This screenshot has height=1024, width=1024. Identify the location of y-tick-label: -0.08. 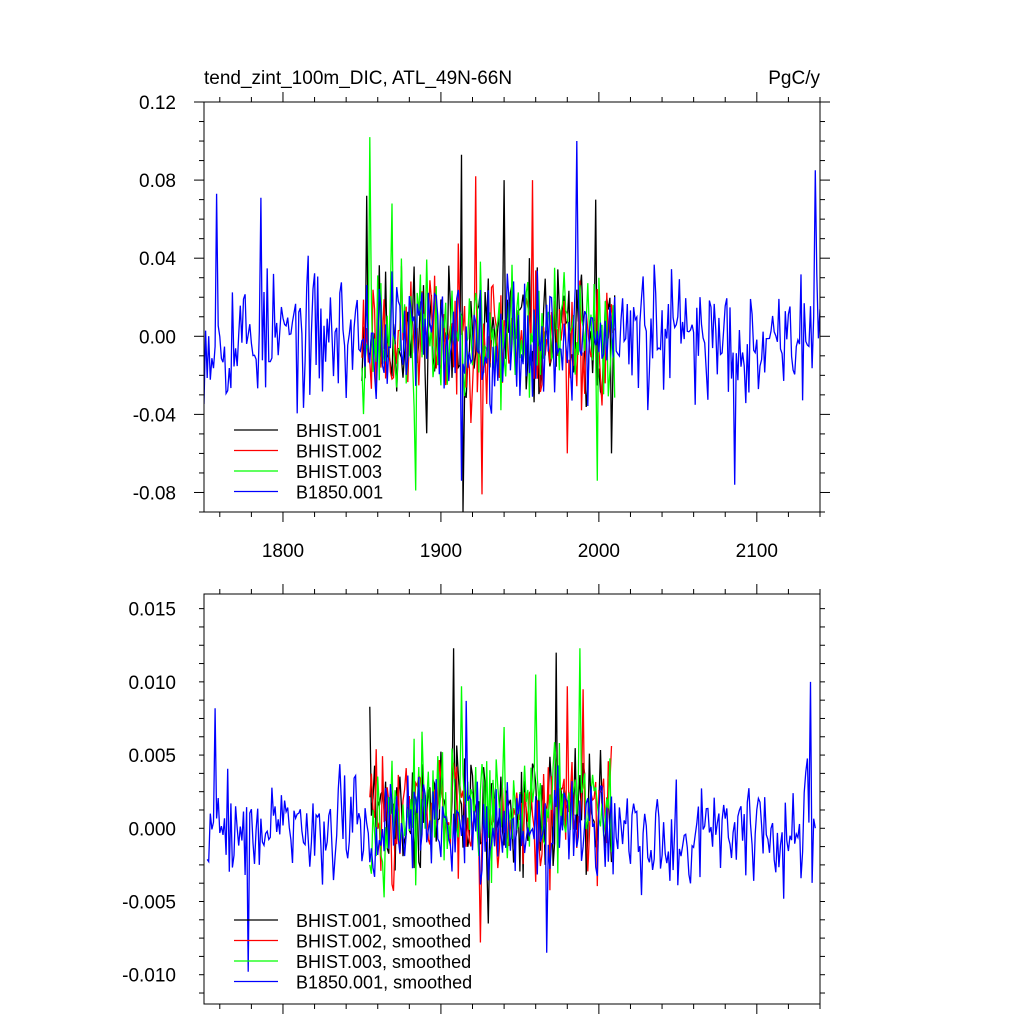
(154, 493).